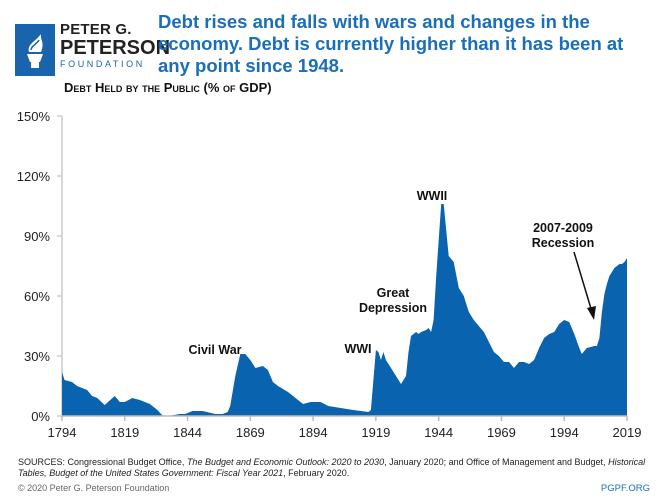  I want to click on annotation-label: Civil War, so click(214, 350).